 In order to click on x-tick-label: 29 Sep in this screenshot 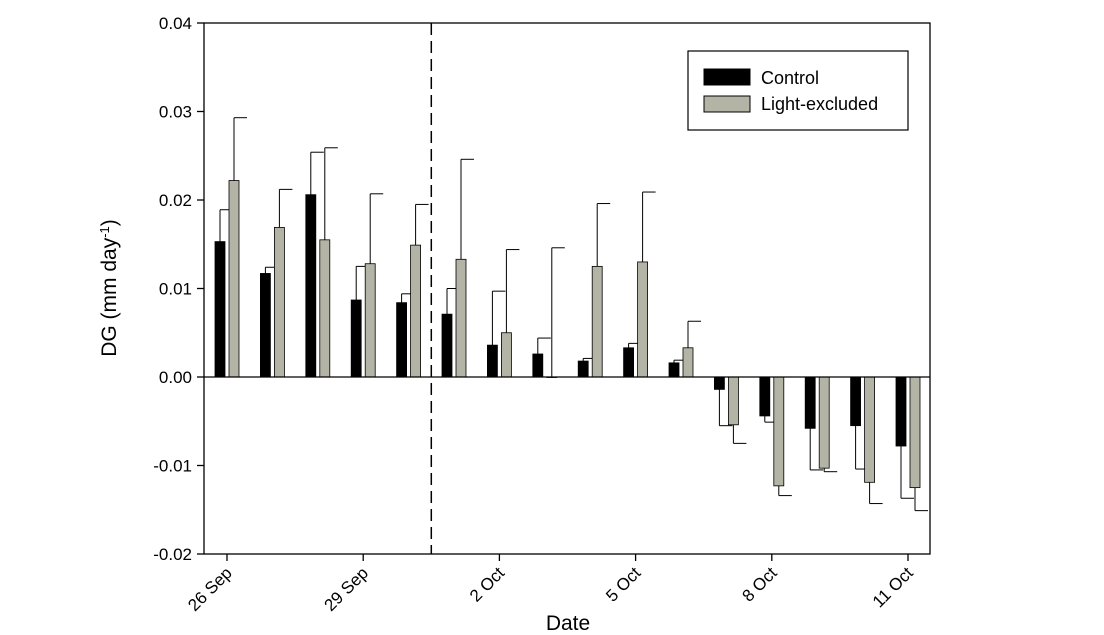, I will do `click(346, 589)`.